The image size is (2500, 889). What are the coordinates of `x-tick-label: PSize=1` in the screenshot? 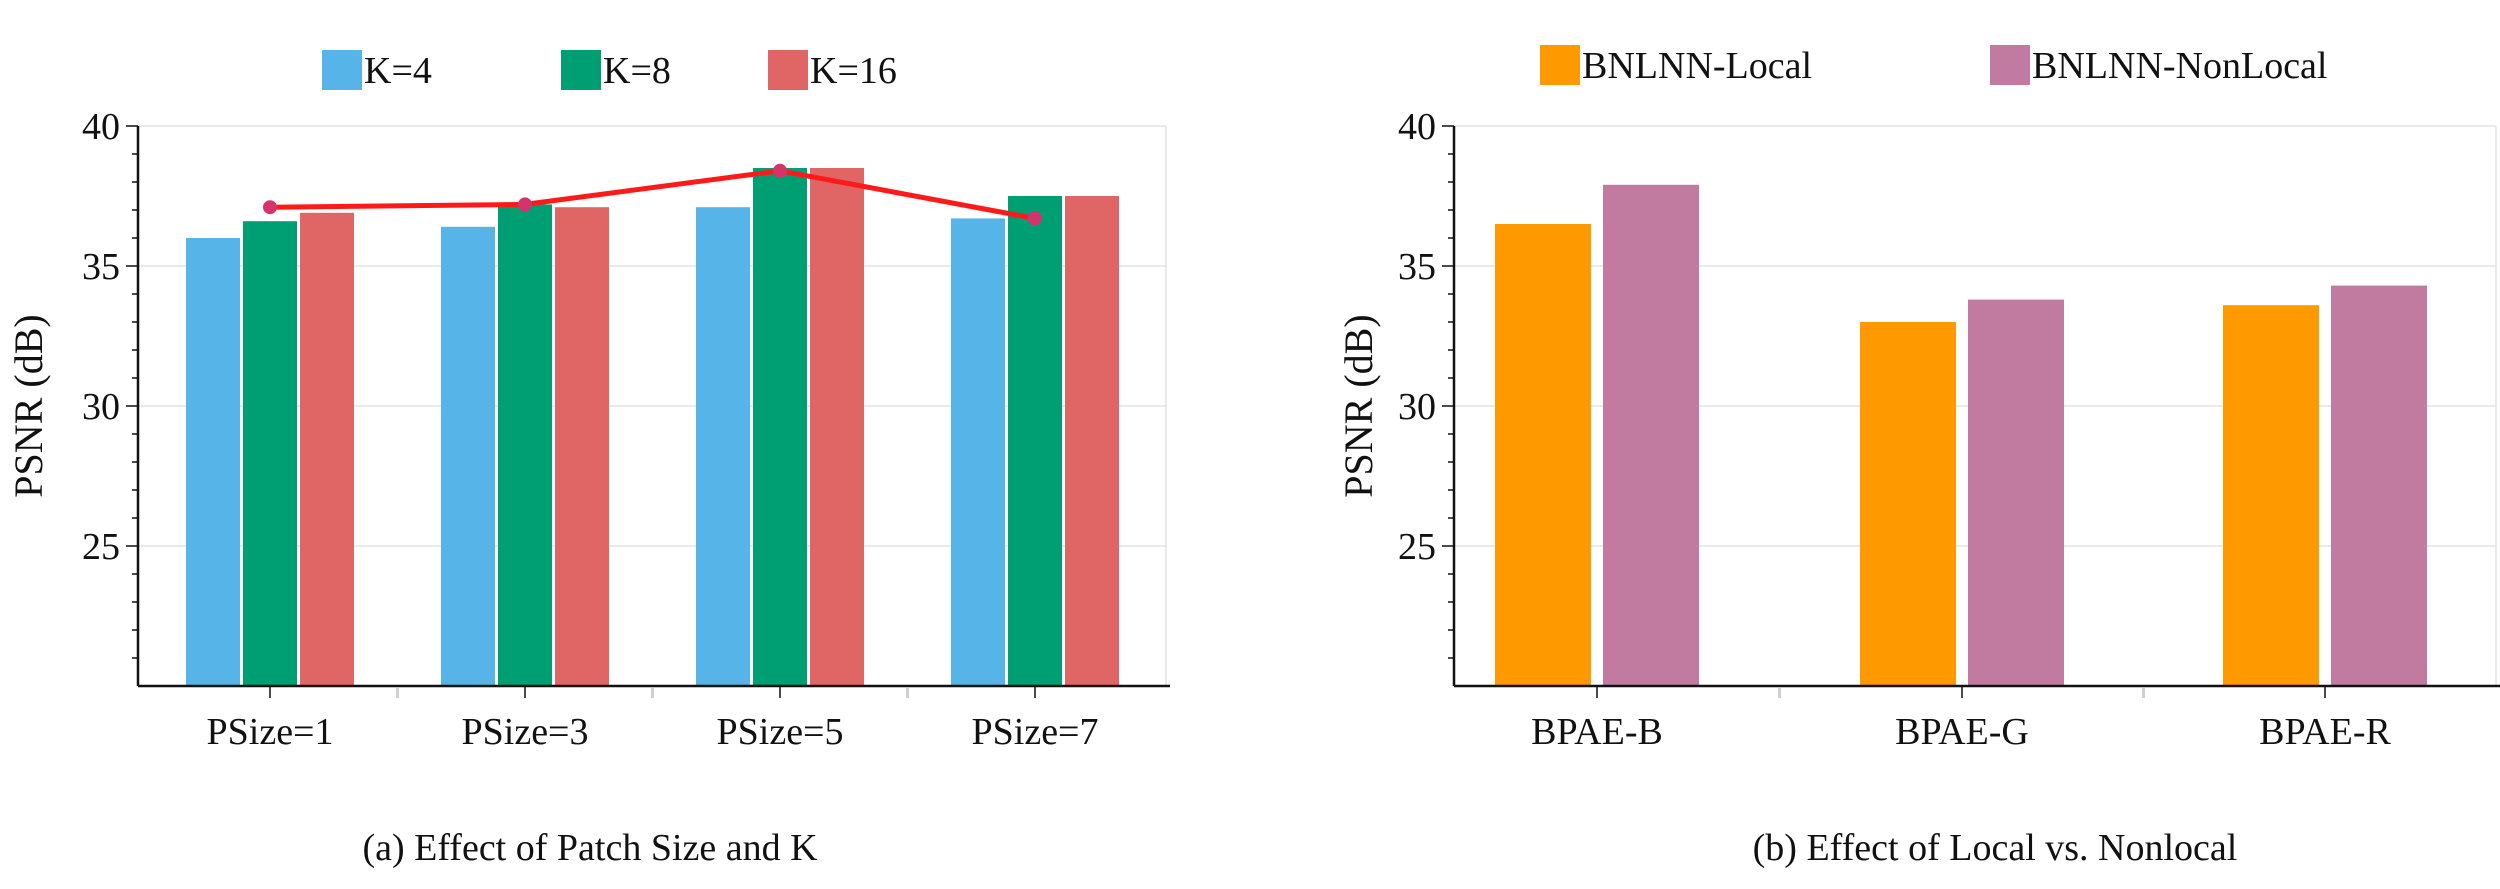 It's located at (270, 732).